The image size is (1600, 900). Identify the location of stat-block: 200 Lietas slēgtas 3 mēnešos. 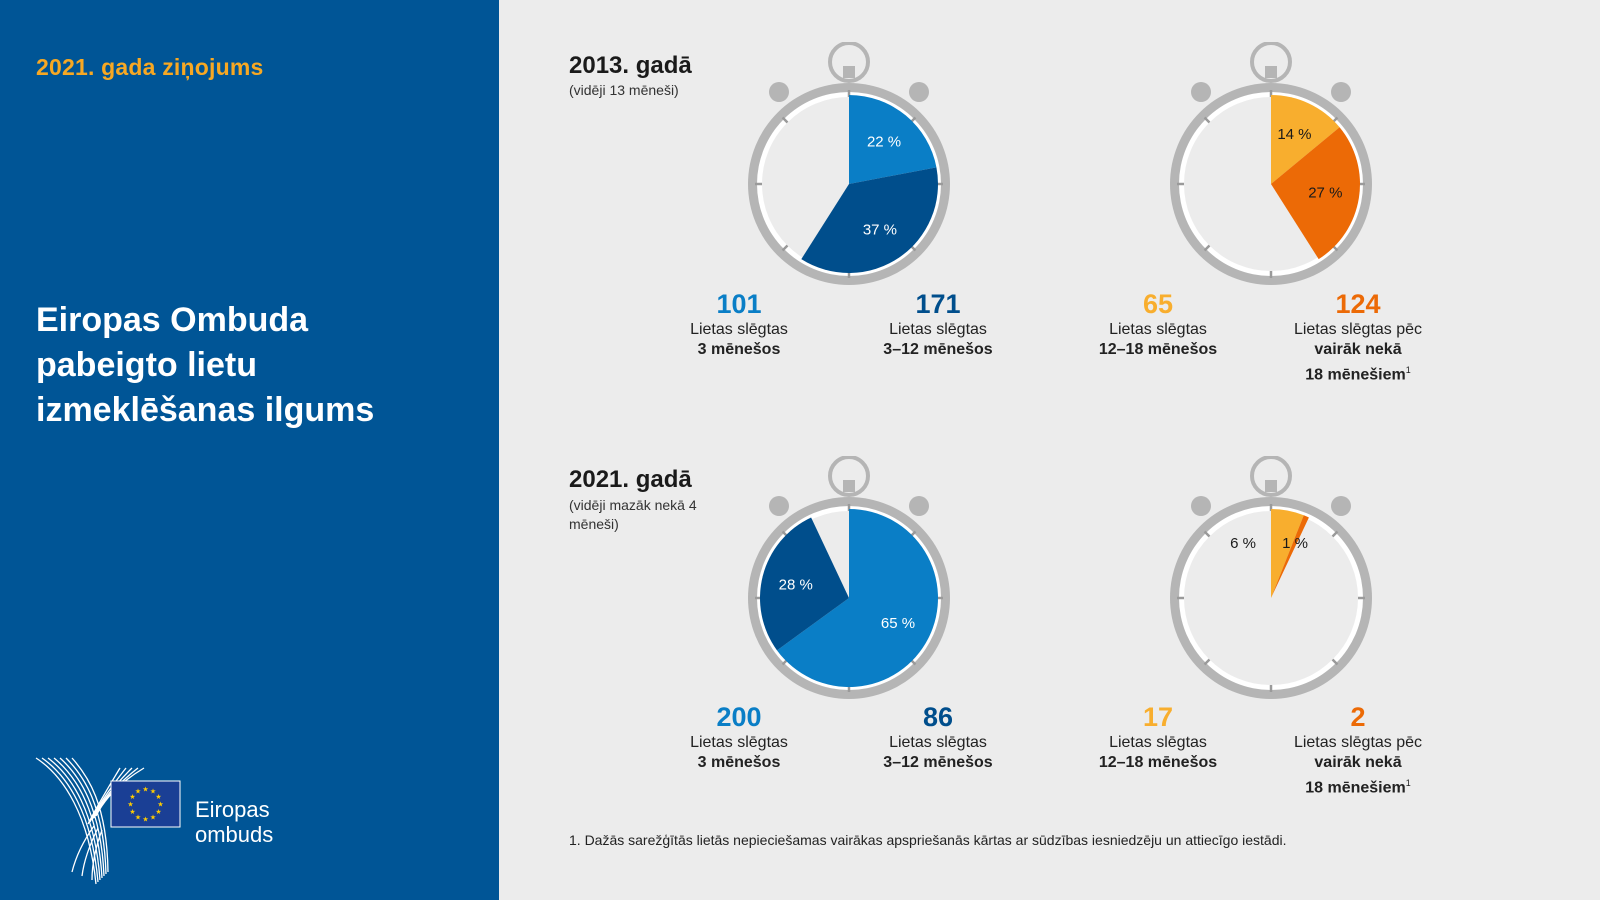
(739, 737).